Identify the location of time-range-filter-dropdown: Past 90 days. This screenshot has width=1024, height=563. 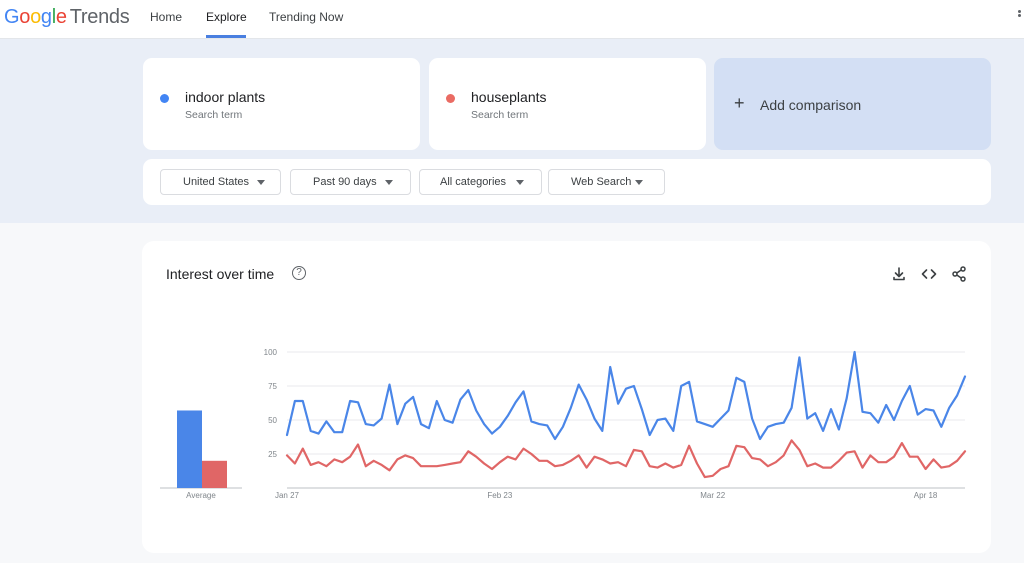
(350, 182).